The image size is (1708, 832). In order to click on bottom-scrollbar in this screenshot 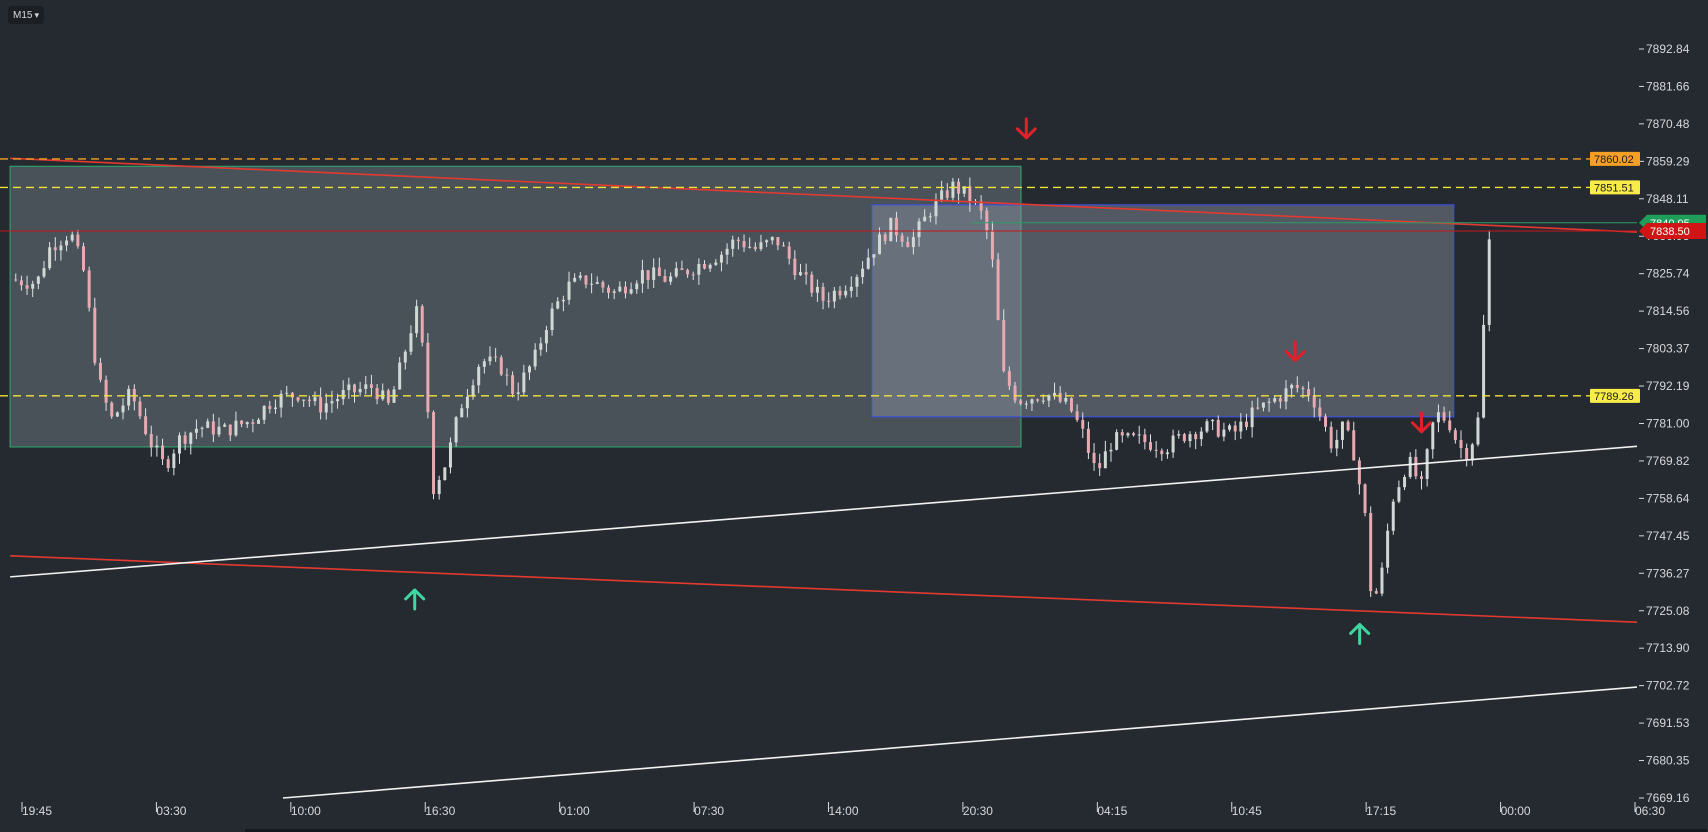, I will do `click(976, 830)`.